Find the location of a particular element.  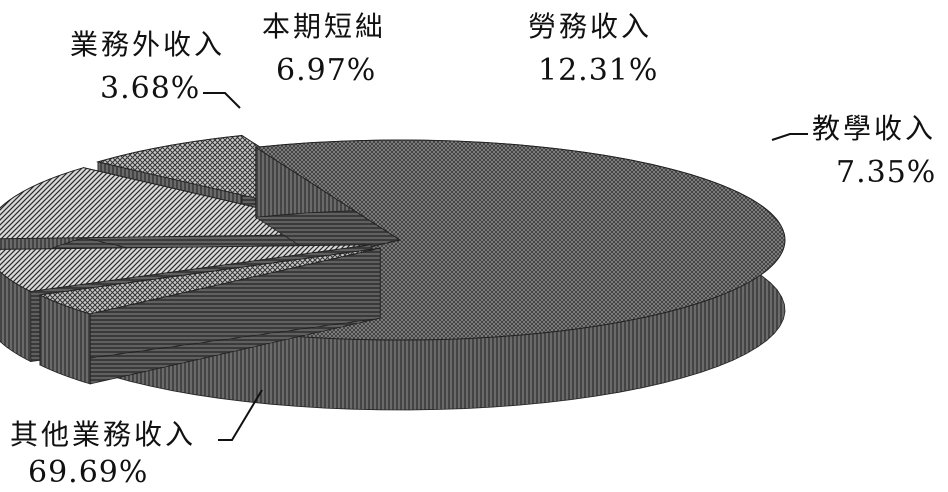

pie-slice-業務外收入 is located at coordinates (209, 316).